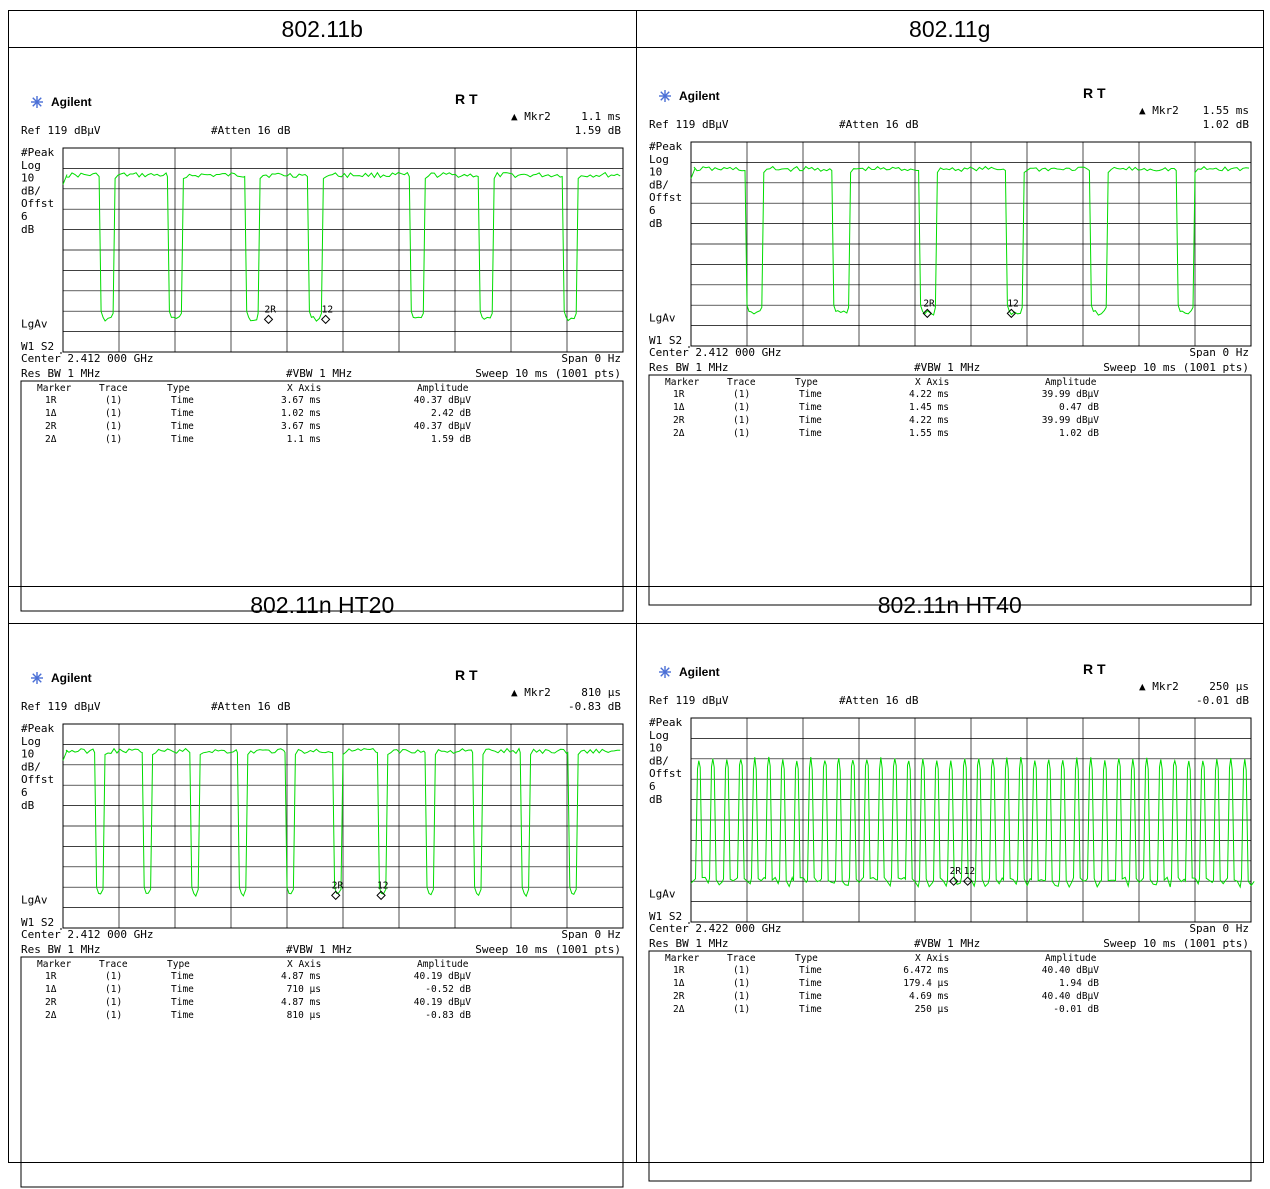 This screenshot has height=1189, width=1270. I want to click on marker-table-cell-0-3: 4.22 ms, so click(928, 394).